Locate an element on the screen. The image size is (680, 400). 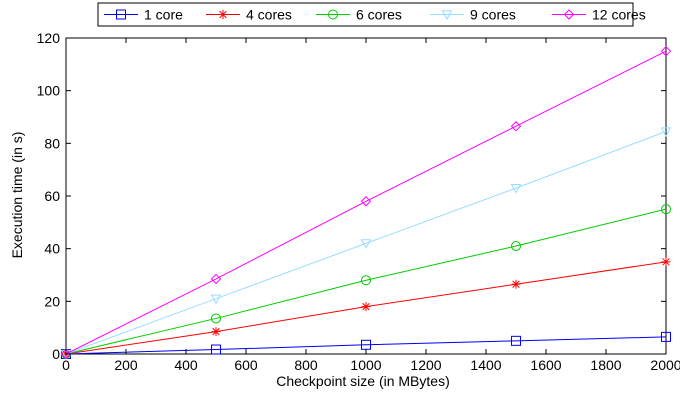
x-tick-label: 600 is located at coordinates (246, 365).